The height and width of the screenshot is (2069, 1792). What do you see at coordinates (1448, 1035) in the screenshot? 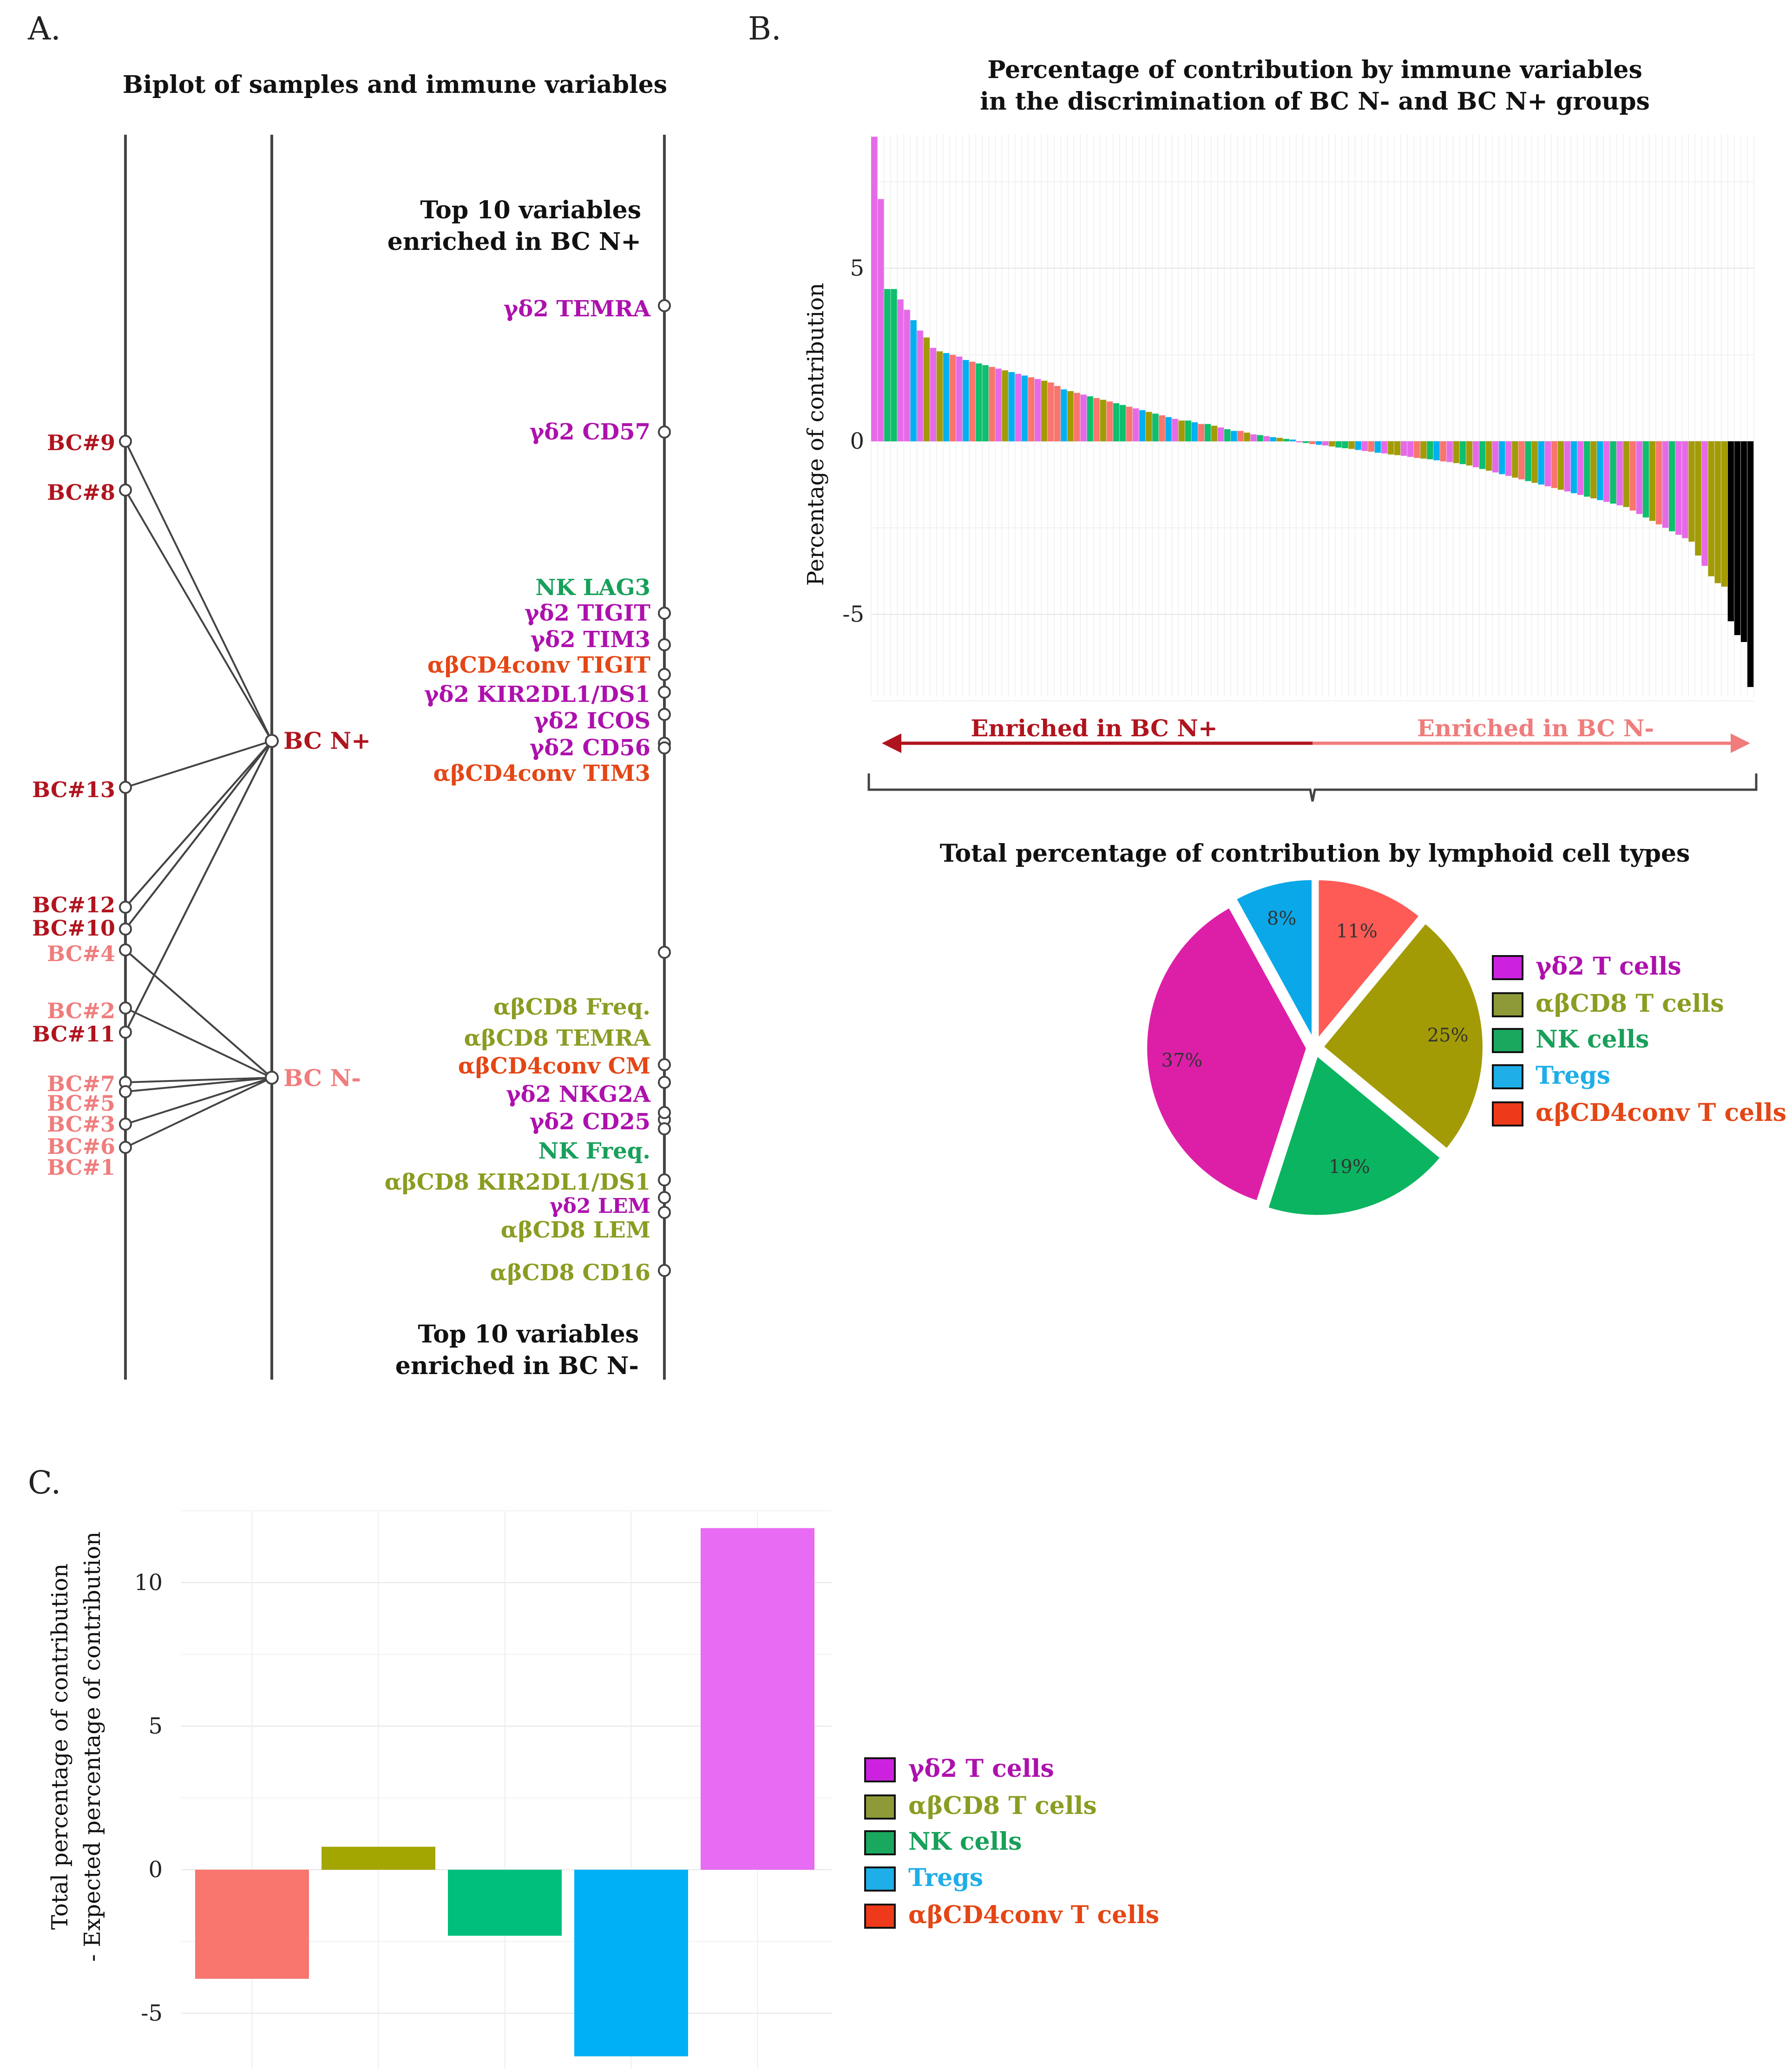
I see `pie-slice-label: 25%` at bounding box center [1448, 1035].